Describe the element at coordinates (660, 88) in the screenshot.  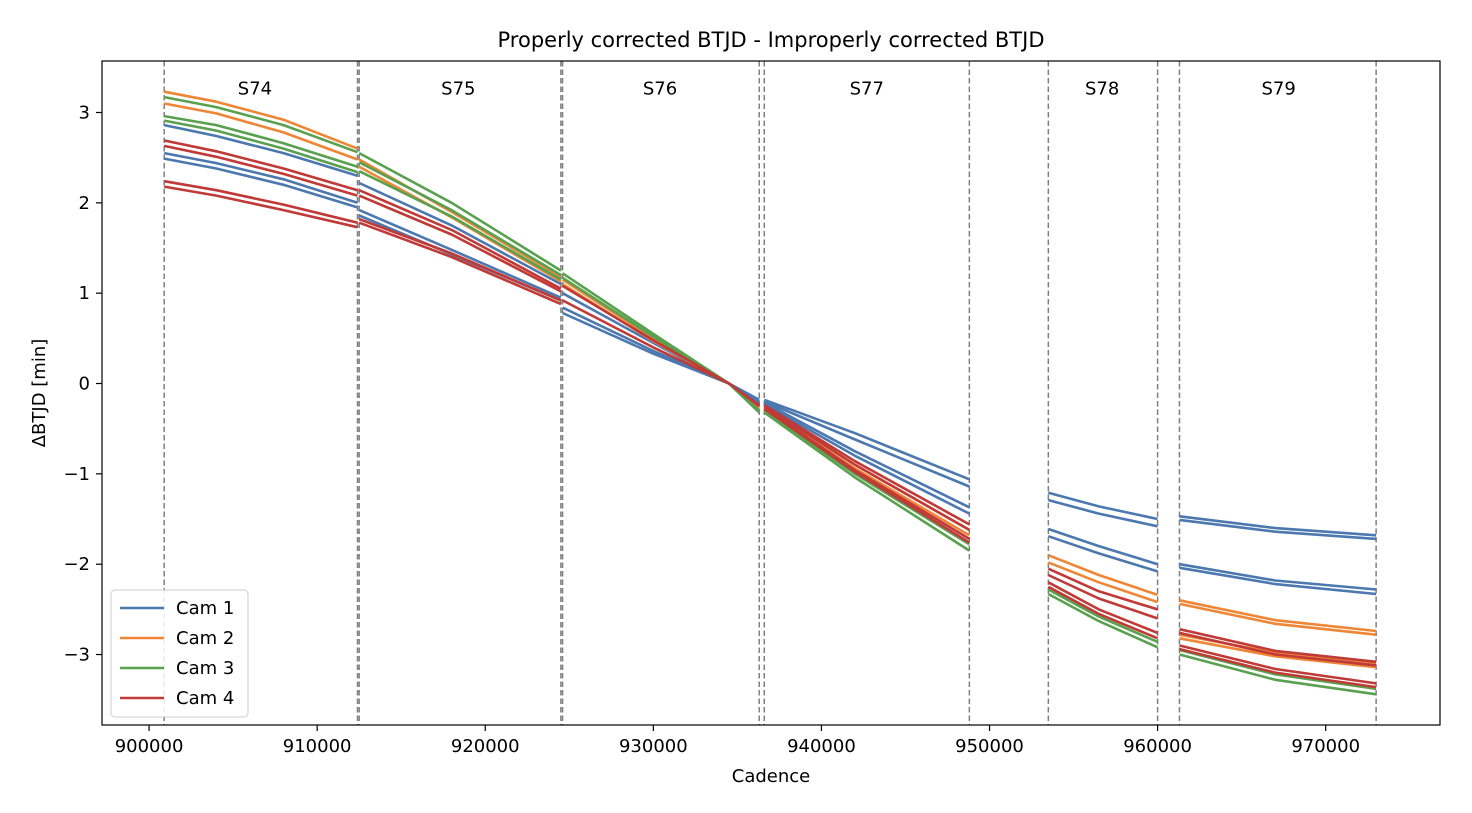
I see `sector-label: S76` at that location.